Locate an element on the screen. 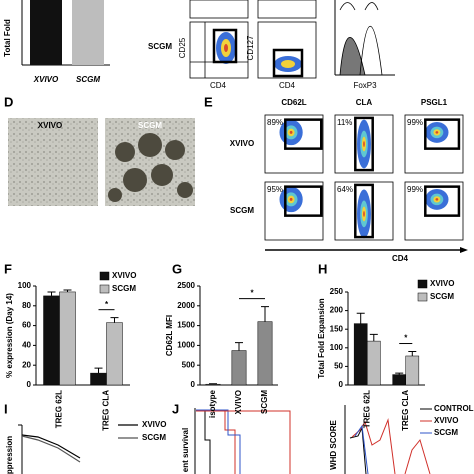 The width and height of the screenshot is (474, 474). y-label: % expression (Day 14) is located at coordinates (9, 335).